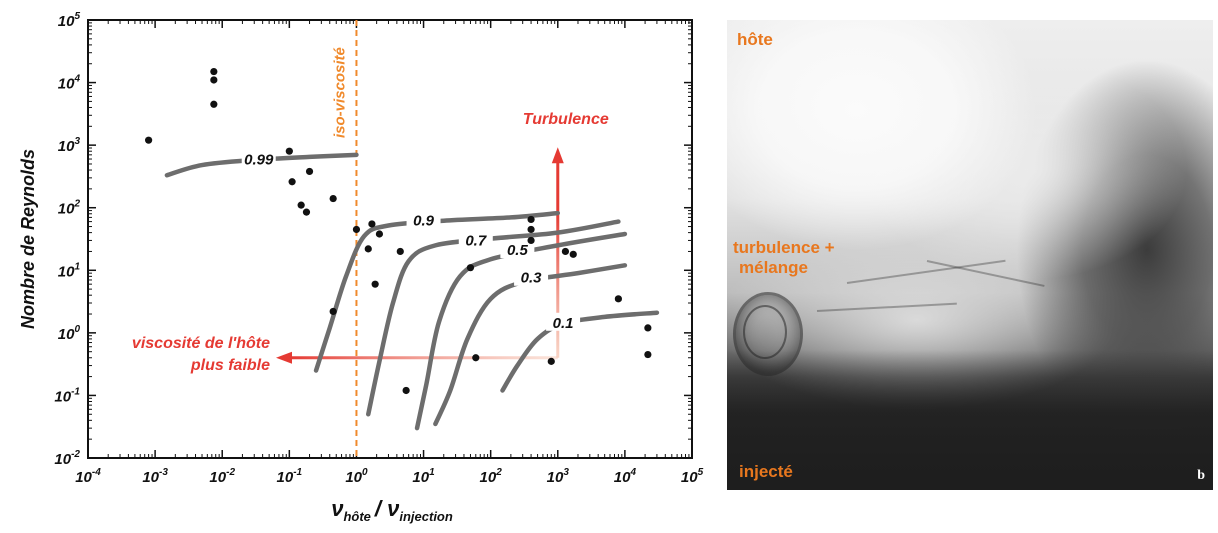  What do you see at coordinates (766, 471) in the screenshot?
I see `photo-label-injected: injecté` at bounding box center [766, 471].